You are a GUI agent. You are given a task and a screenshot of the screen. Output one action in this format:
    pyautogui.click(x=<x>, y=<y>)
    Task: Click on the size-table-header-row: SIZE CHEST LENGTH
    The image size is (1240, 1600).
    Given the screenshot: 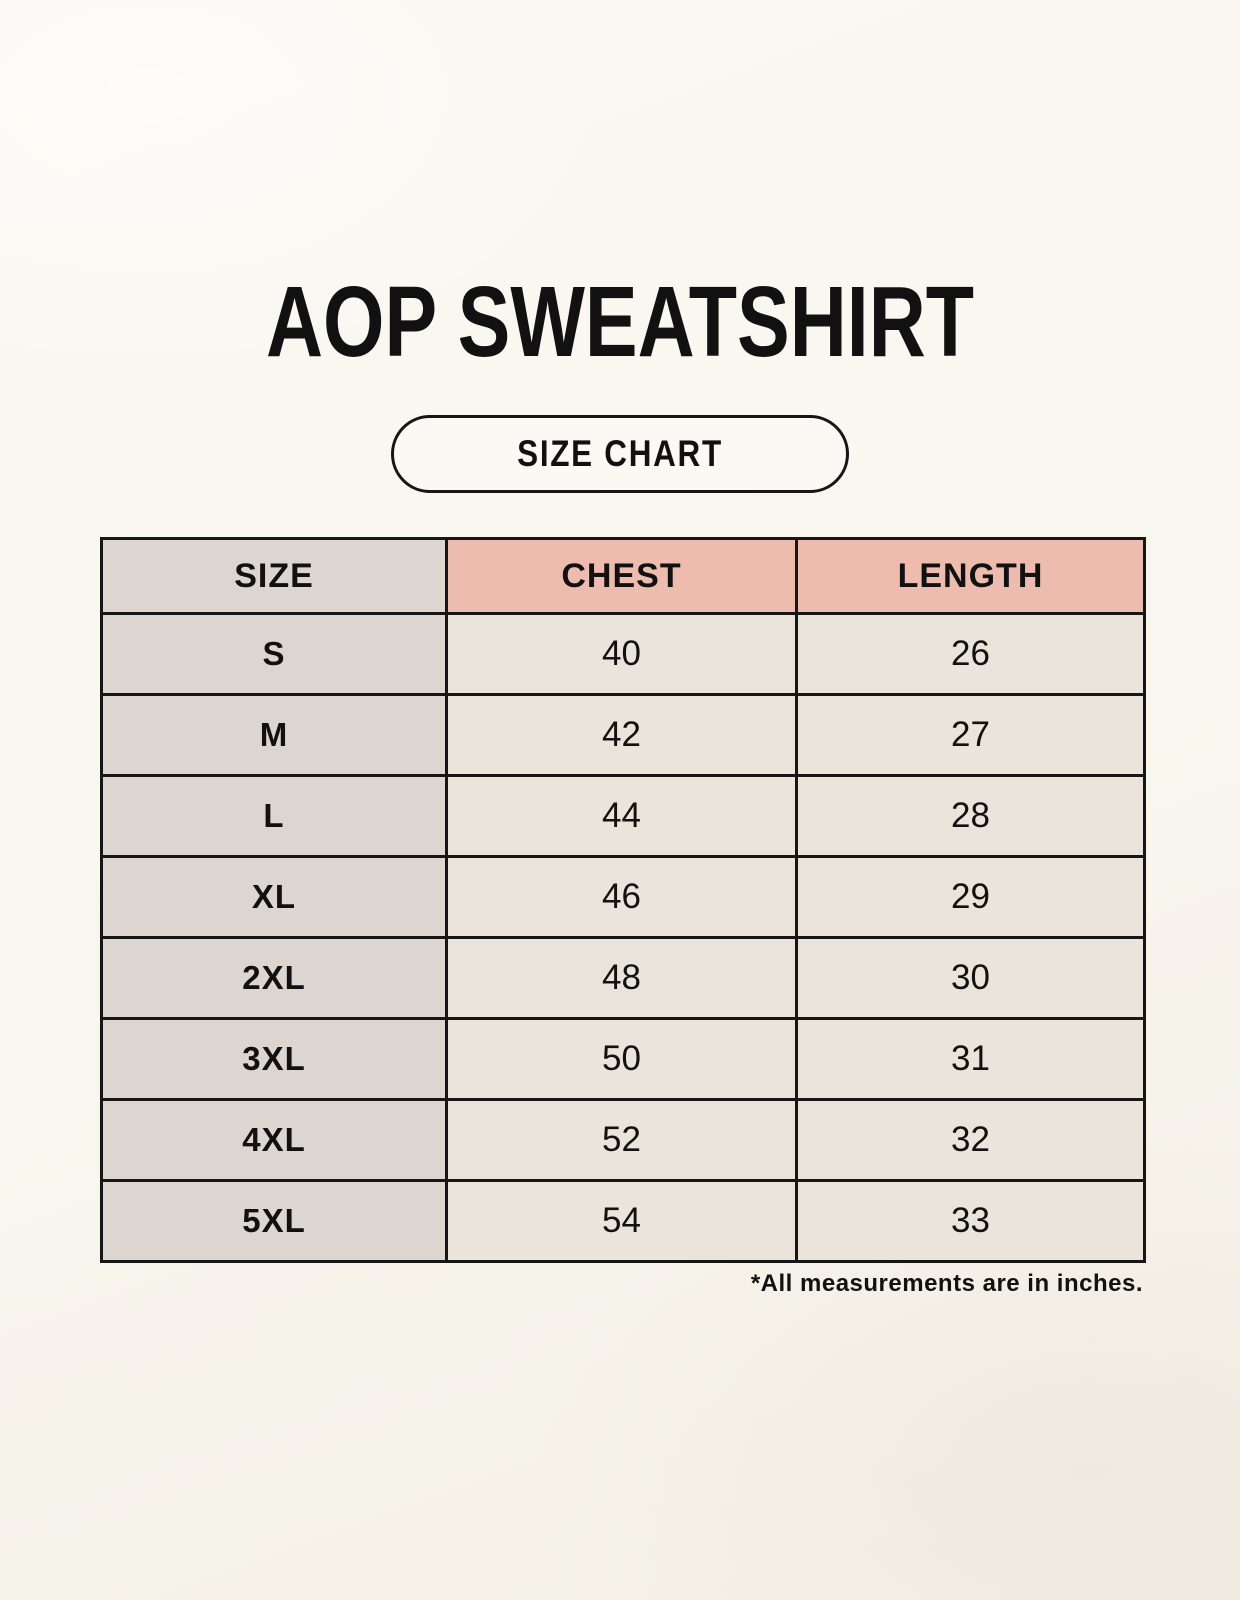 What is the action you would take?
    pyautogui.click(x=623, y=576)
    